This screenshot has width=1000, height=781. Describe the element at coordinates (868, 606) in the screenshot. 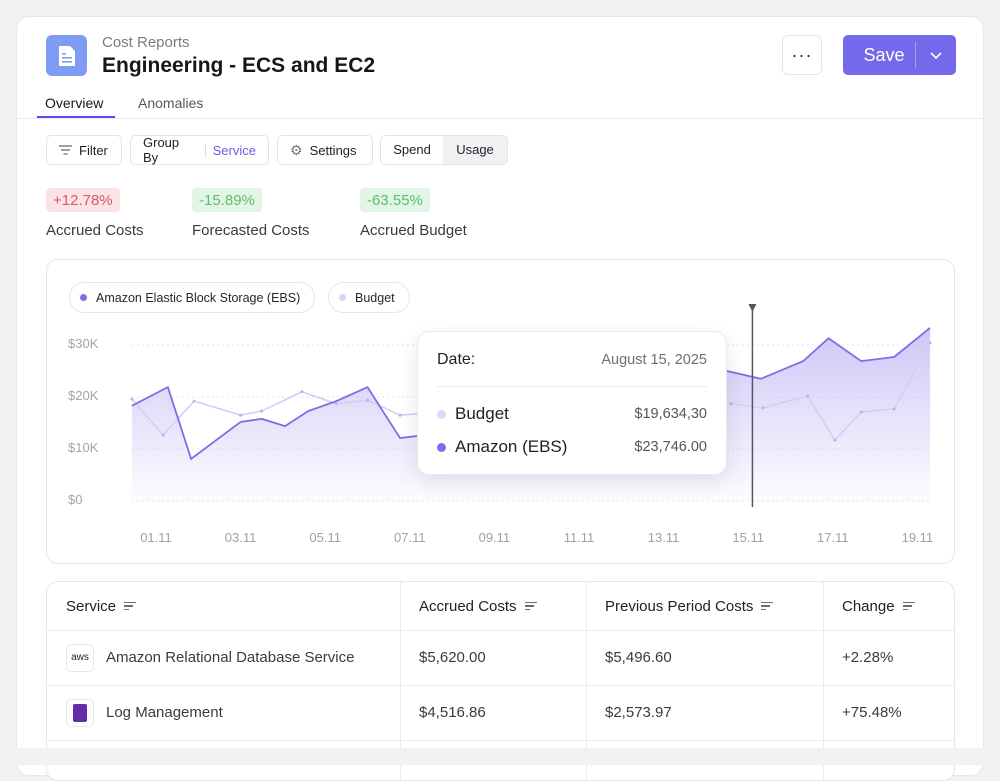

I see `column-label: Change` at that location.